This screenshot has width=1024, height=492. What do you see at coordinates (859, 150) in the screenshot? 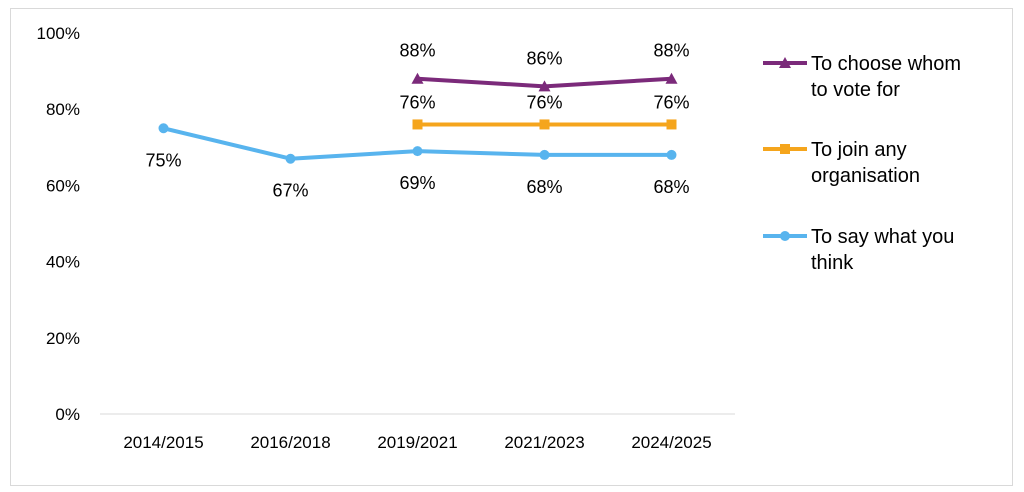
I see `legend-label: To join any` at bounding box center [859, 150].